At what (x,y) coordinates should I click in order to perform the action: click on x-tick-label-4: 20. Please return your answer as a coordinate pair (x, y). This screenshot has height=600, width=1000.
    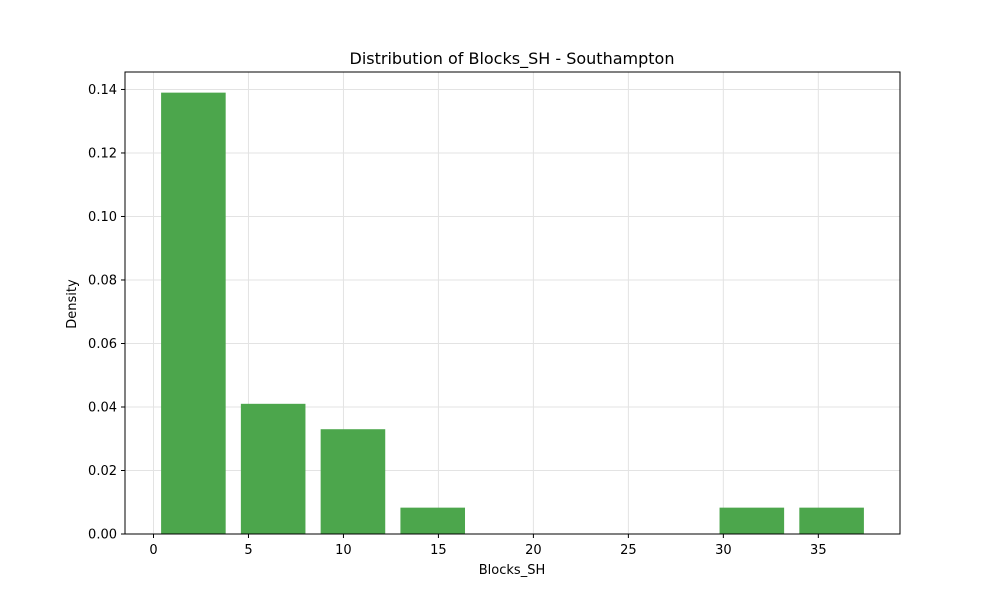
    Looking at the image, I should click on (533, 550).